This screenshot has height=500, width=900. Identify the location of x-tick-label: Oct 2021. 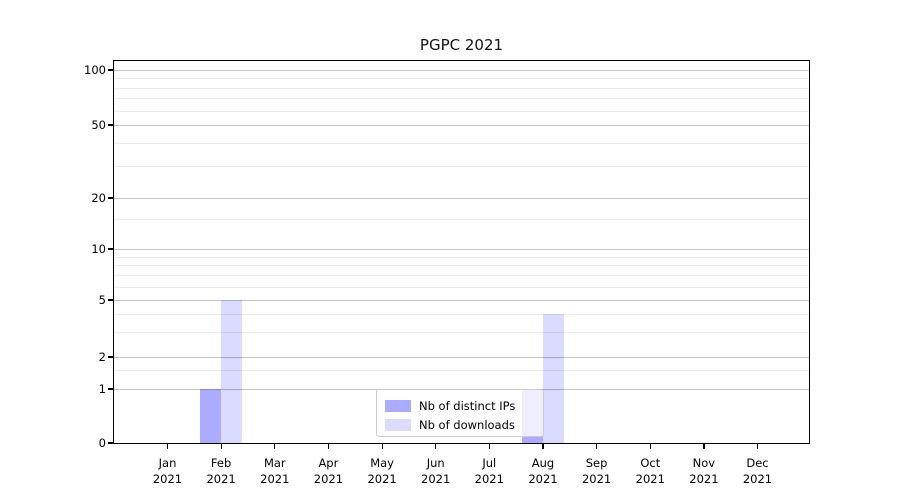
(650, 471).